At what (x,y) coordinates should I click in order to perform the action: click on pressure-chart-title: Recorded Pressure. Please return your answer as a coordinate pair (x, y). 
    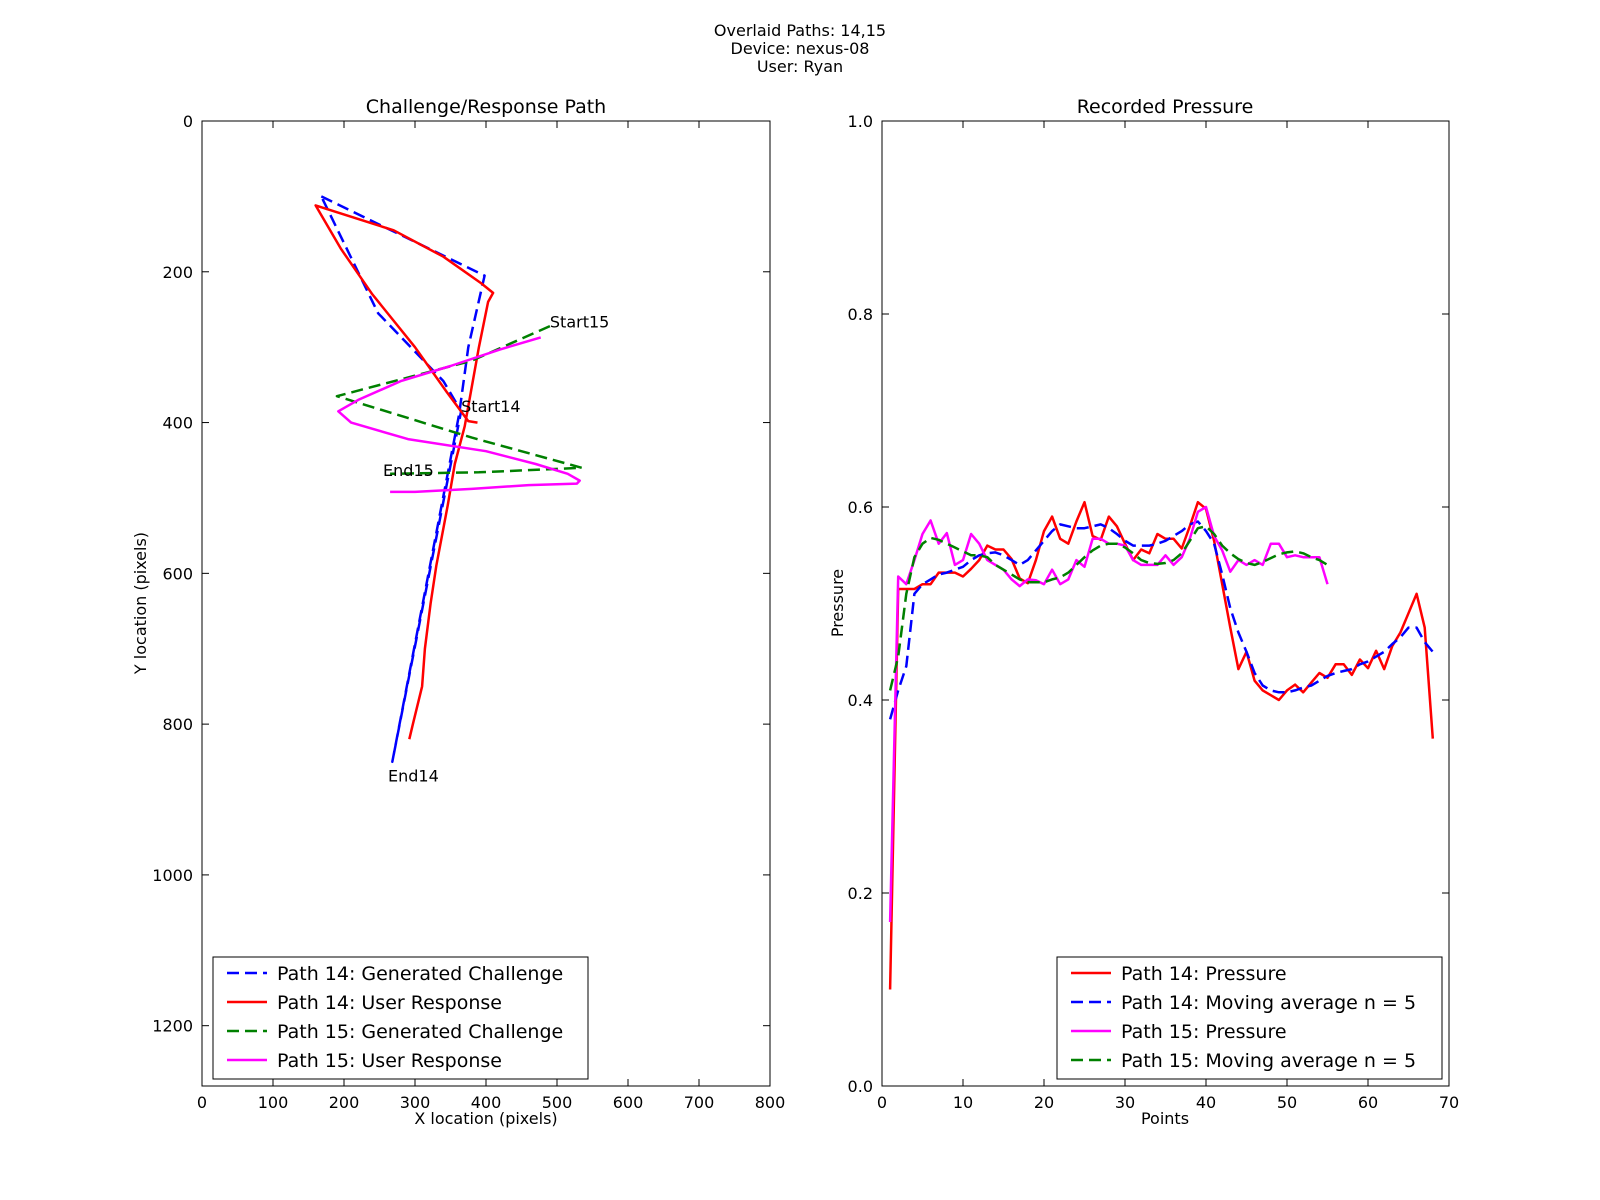
    Looking at the image, I should click on (1165, 107).